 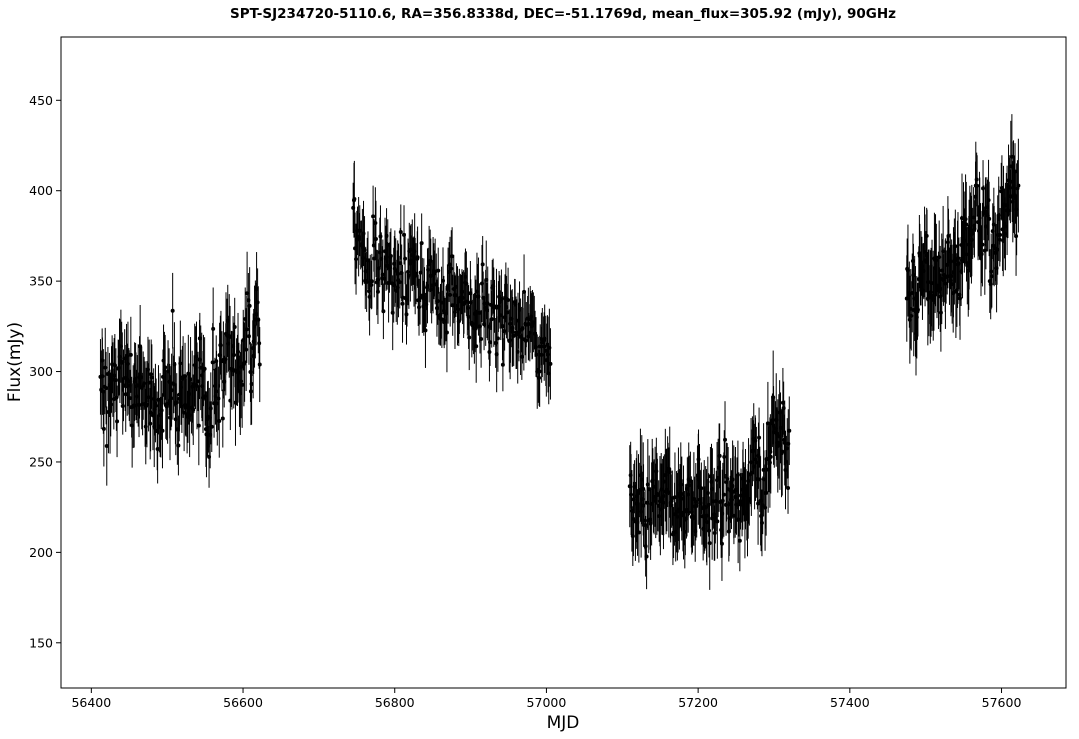 What do you see at coordinates (41, 190) in the screenshot?
I see `y-tick-label: 400` at bounding box center [41, 190].